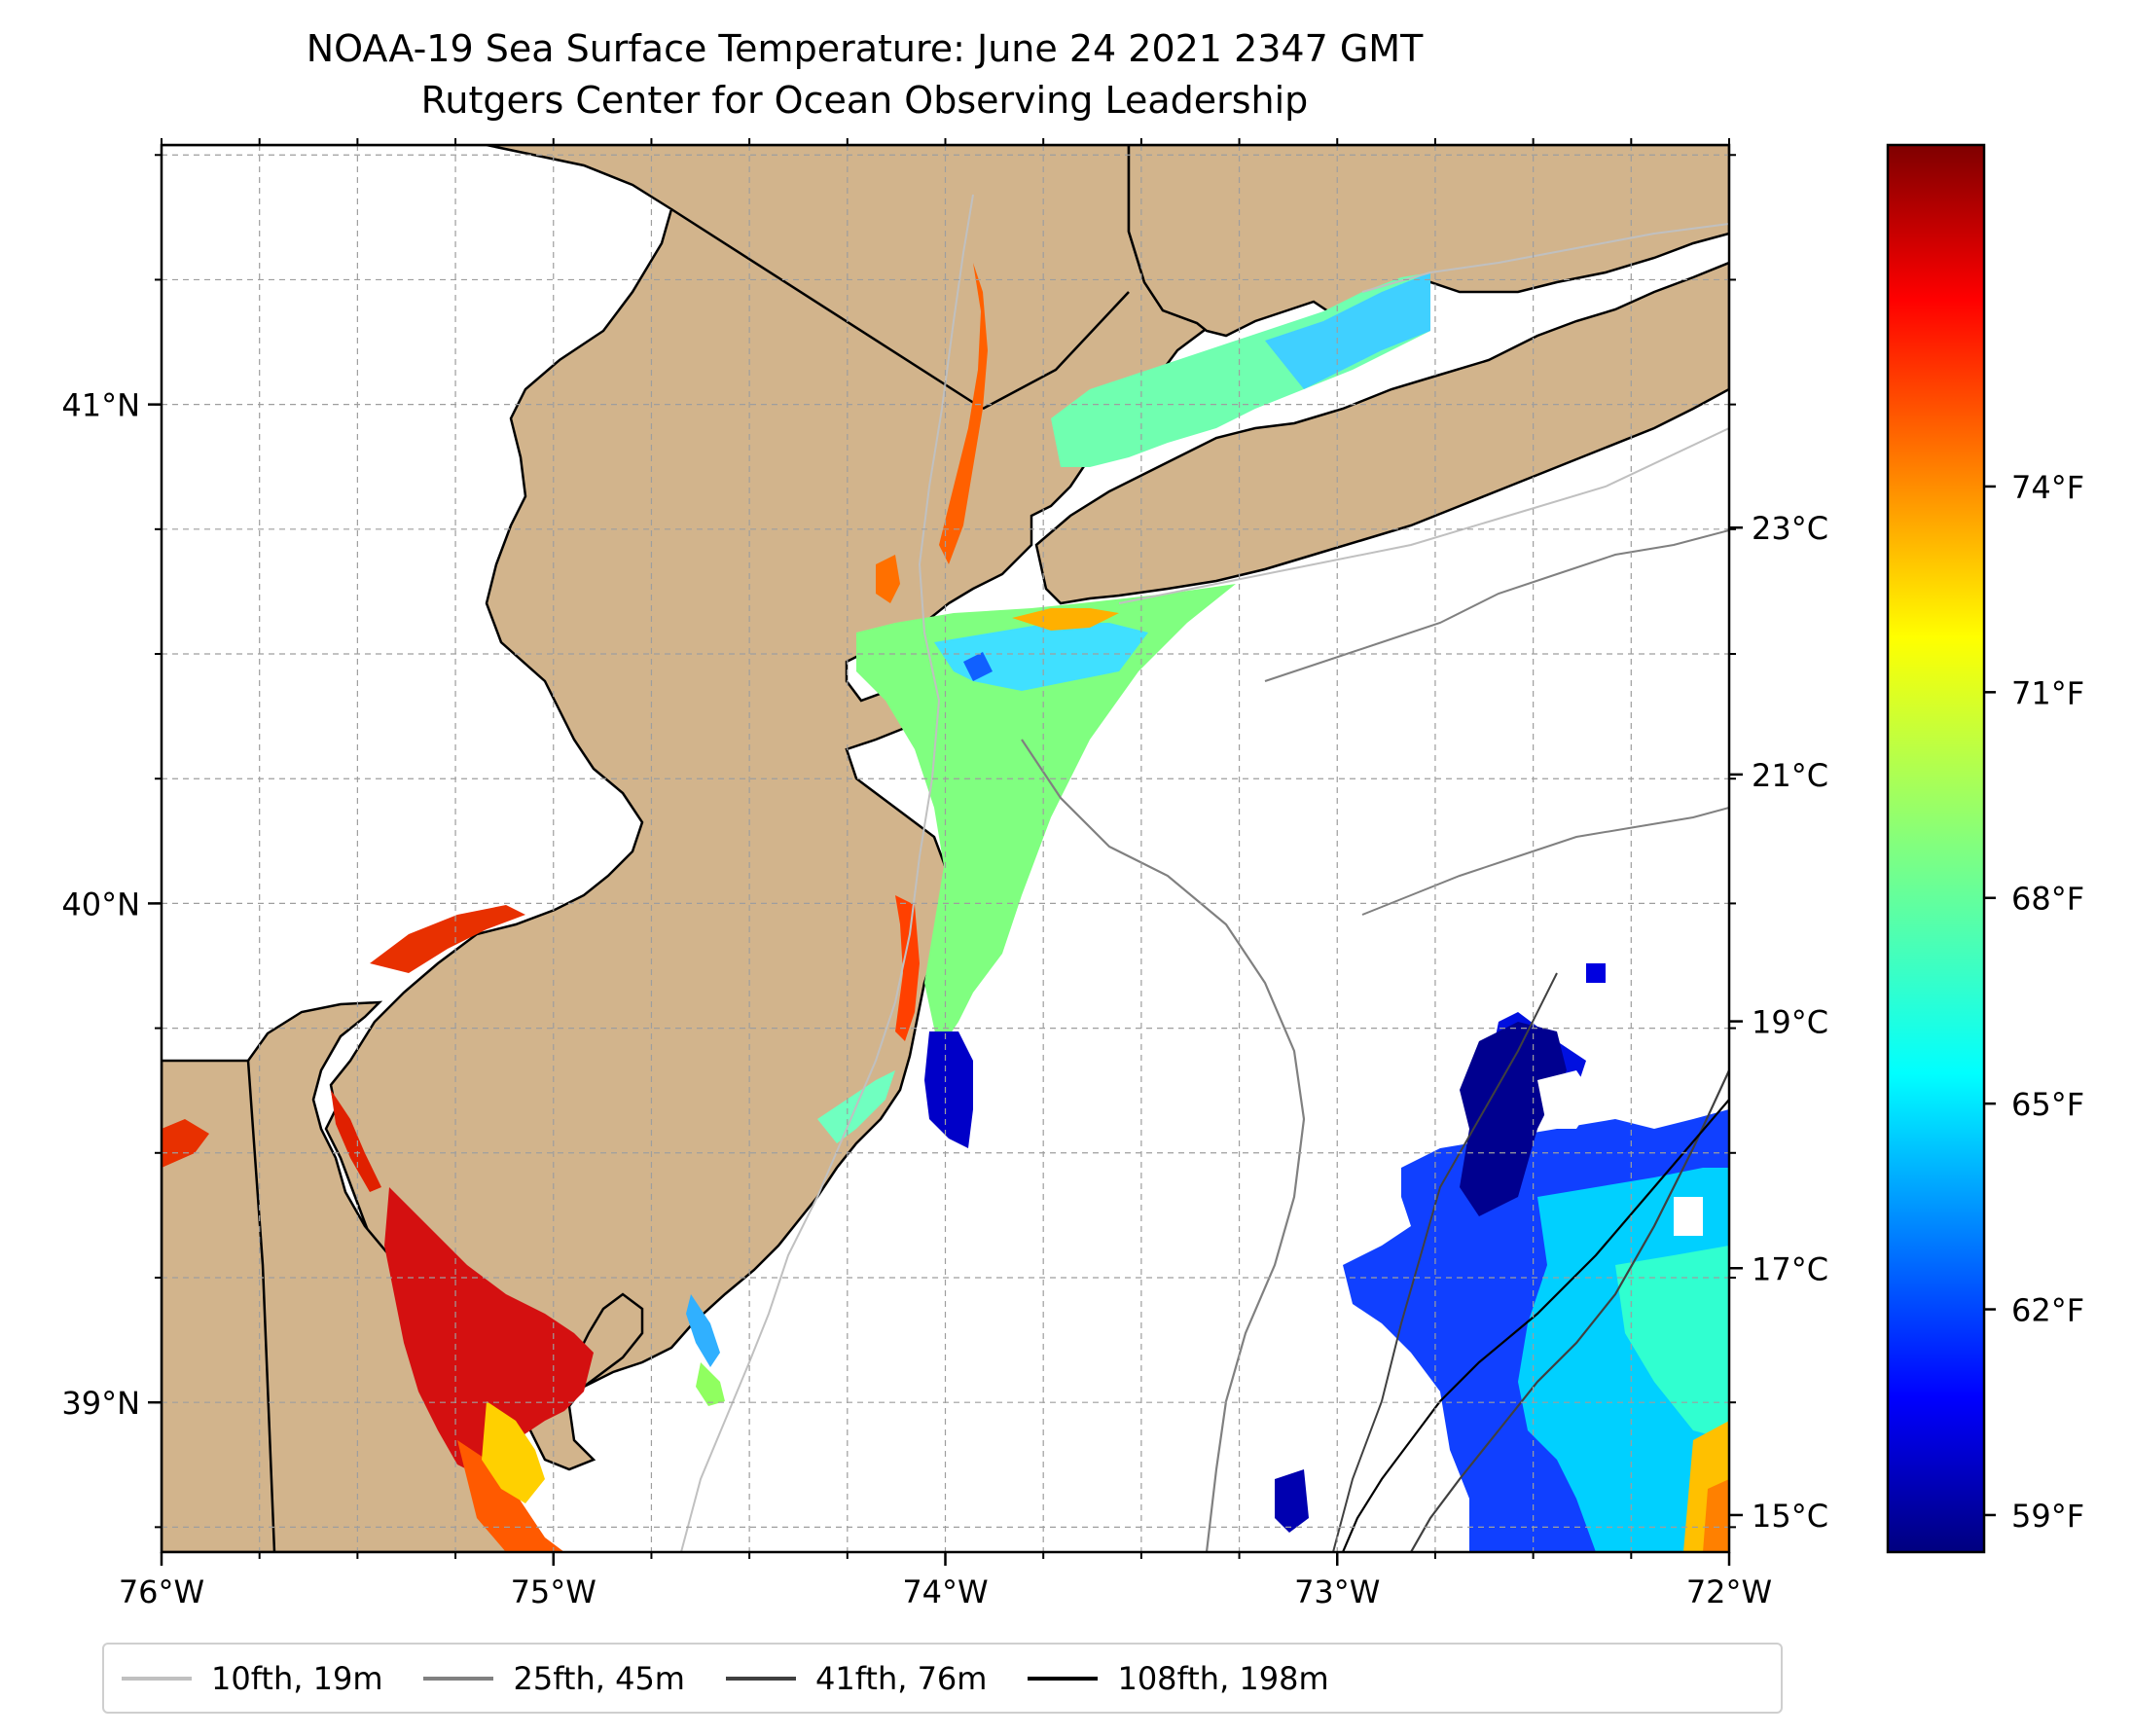 The width and height of the screenshot is (2132, 1736). I want to click on legend-item: 108fth, 198m, so click(1178, 1678).